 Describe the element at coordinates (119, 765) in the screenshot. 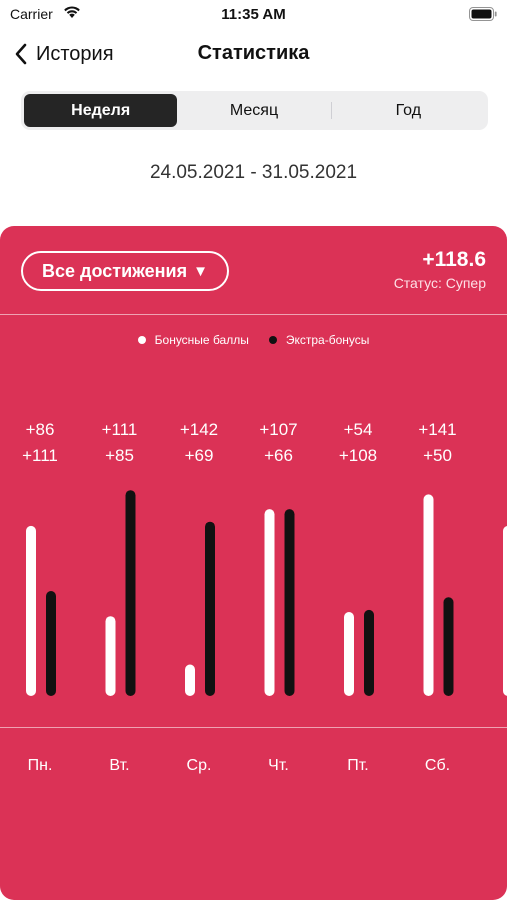

I see `day-label: Вт.` at that location.